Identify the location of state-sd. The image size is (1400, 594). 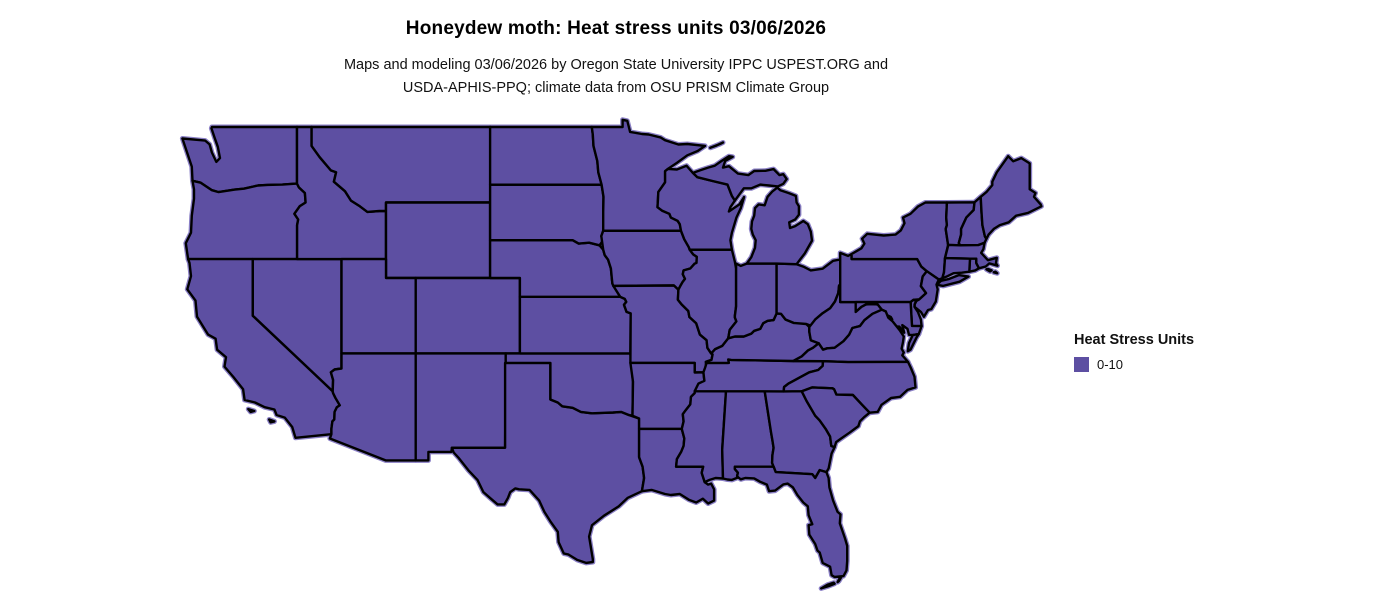
(546, 215).